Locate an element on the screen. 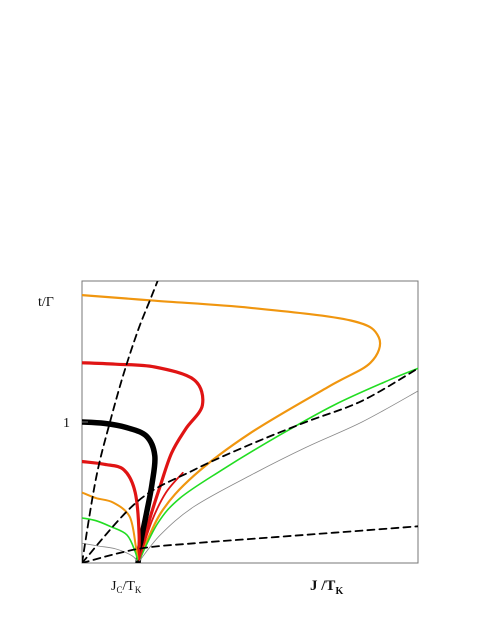 The width and height of the screenshot is (491, 635). x-tick-label-critical: JC/TK is located at coordinates (126, 587).